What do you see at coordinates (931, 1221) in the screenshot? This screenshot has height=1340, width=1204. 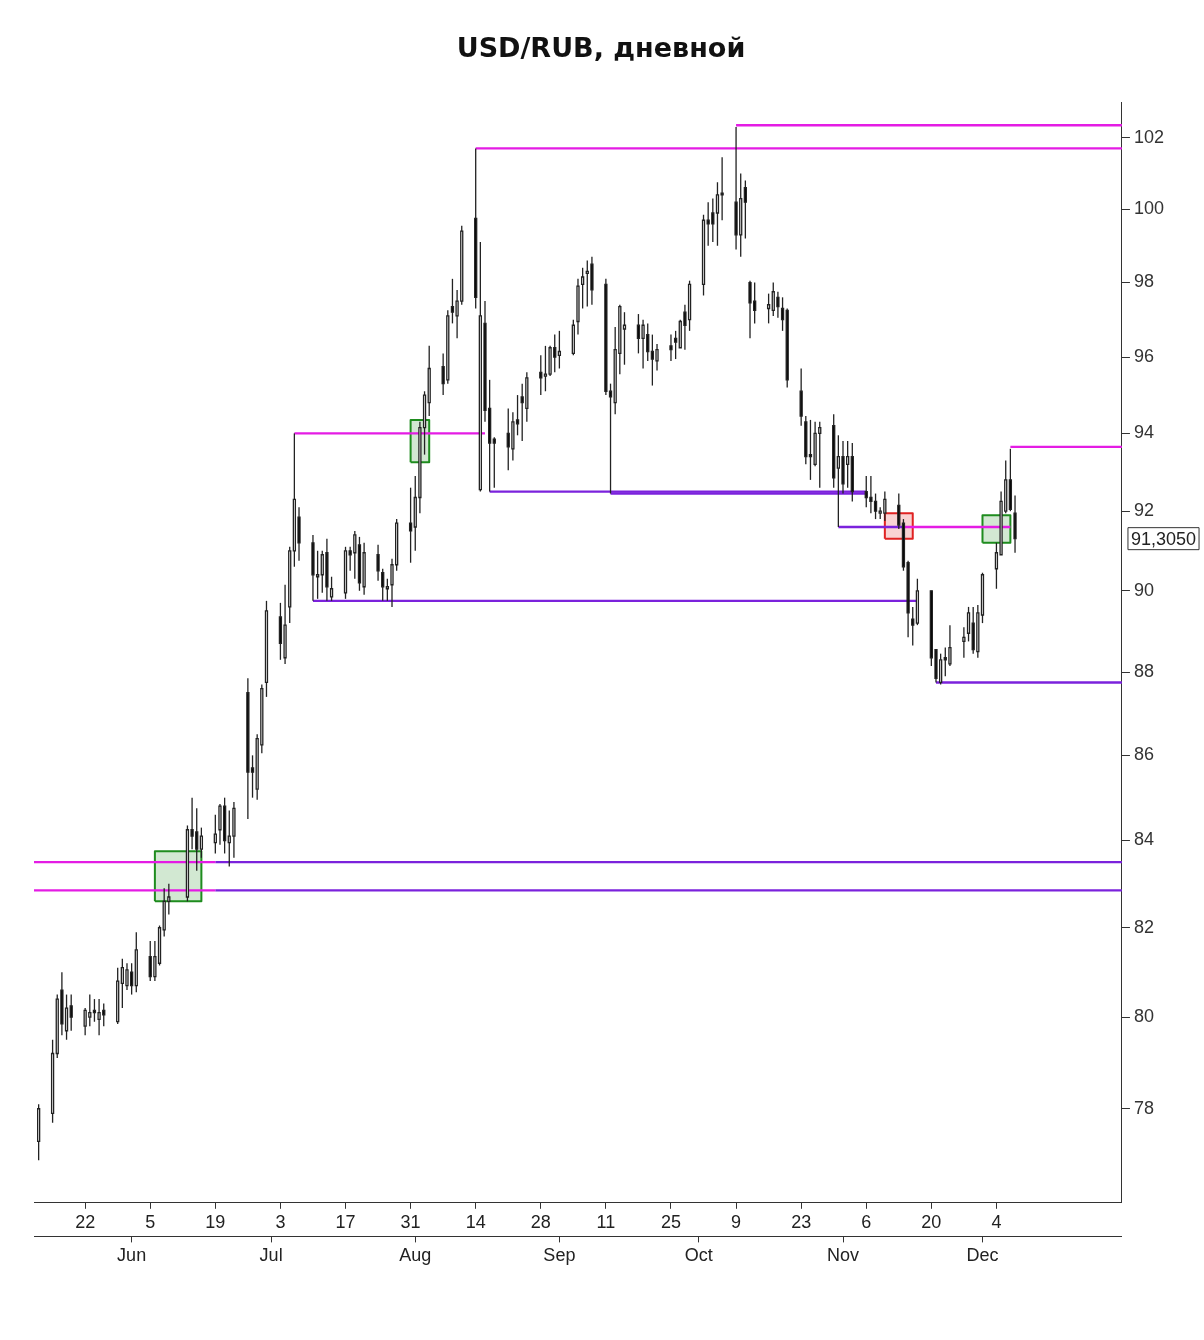 I see `x-tick-label: 20` at bounding box center [931, 1221].